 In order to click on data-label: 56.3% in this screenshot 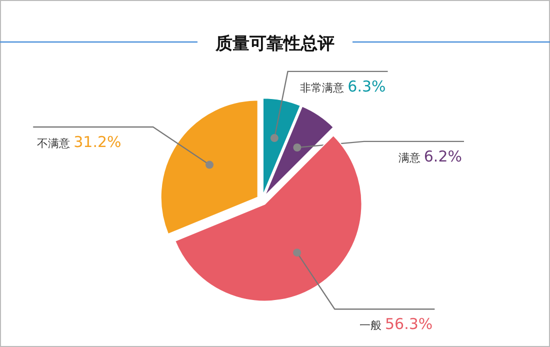, I will do `click(409, 324)`.